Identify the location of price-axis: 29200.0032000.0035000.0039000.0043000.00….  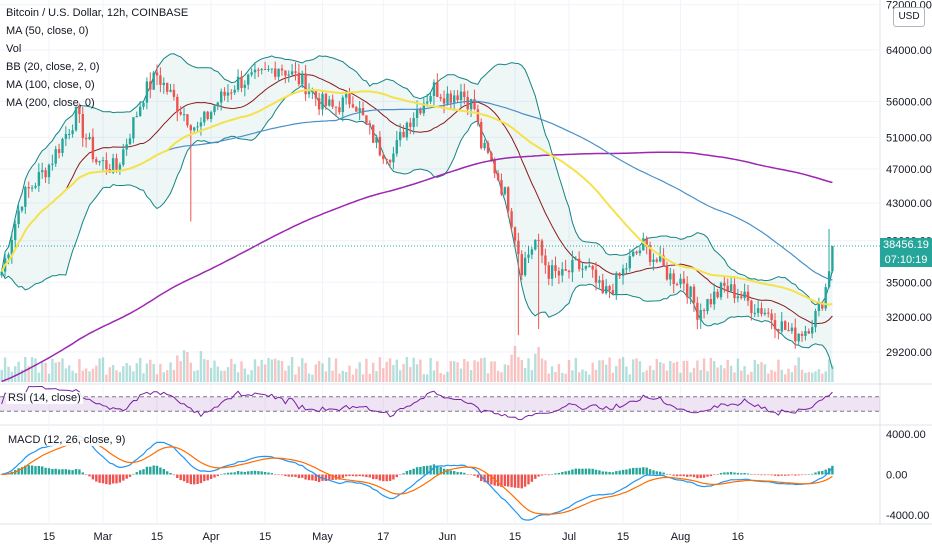
(909, 261).